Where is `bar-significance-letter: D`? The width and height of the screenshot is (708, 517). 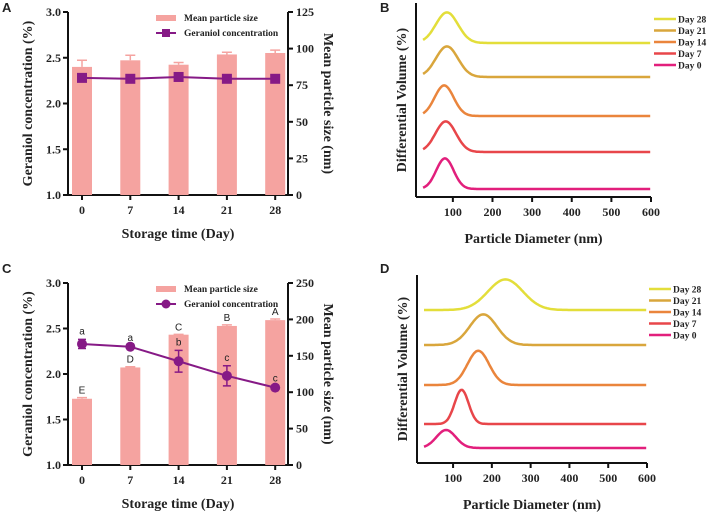
bar-significance-letter: D is located at coordinates (130, 360).